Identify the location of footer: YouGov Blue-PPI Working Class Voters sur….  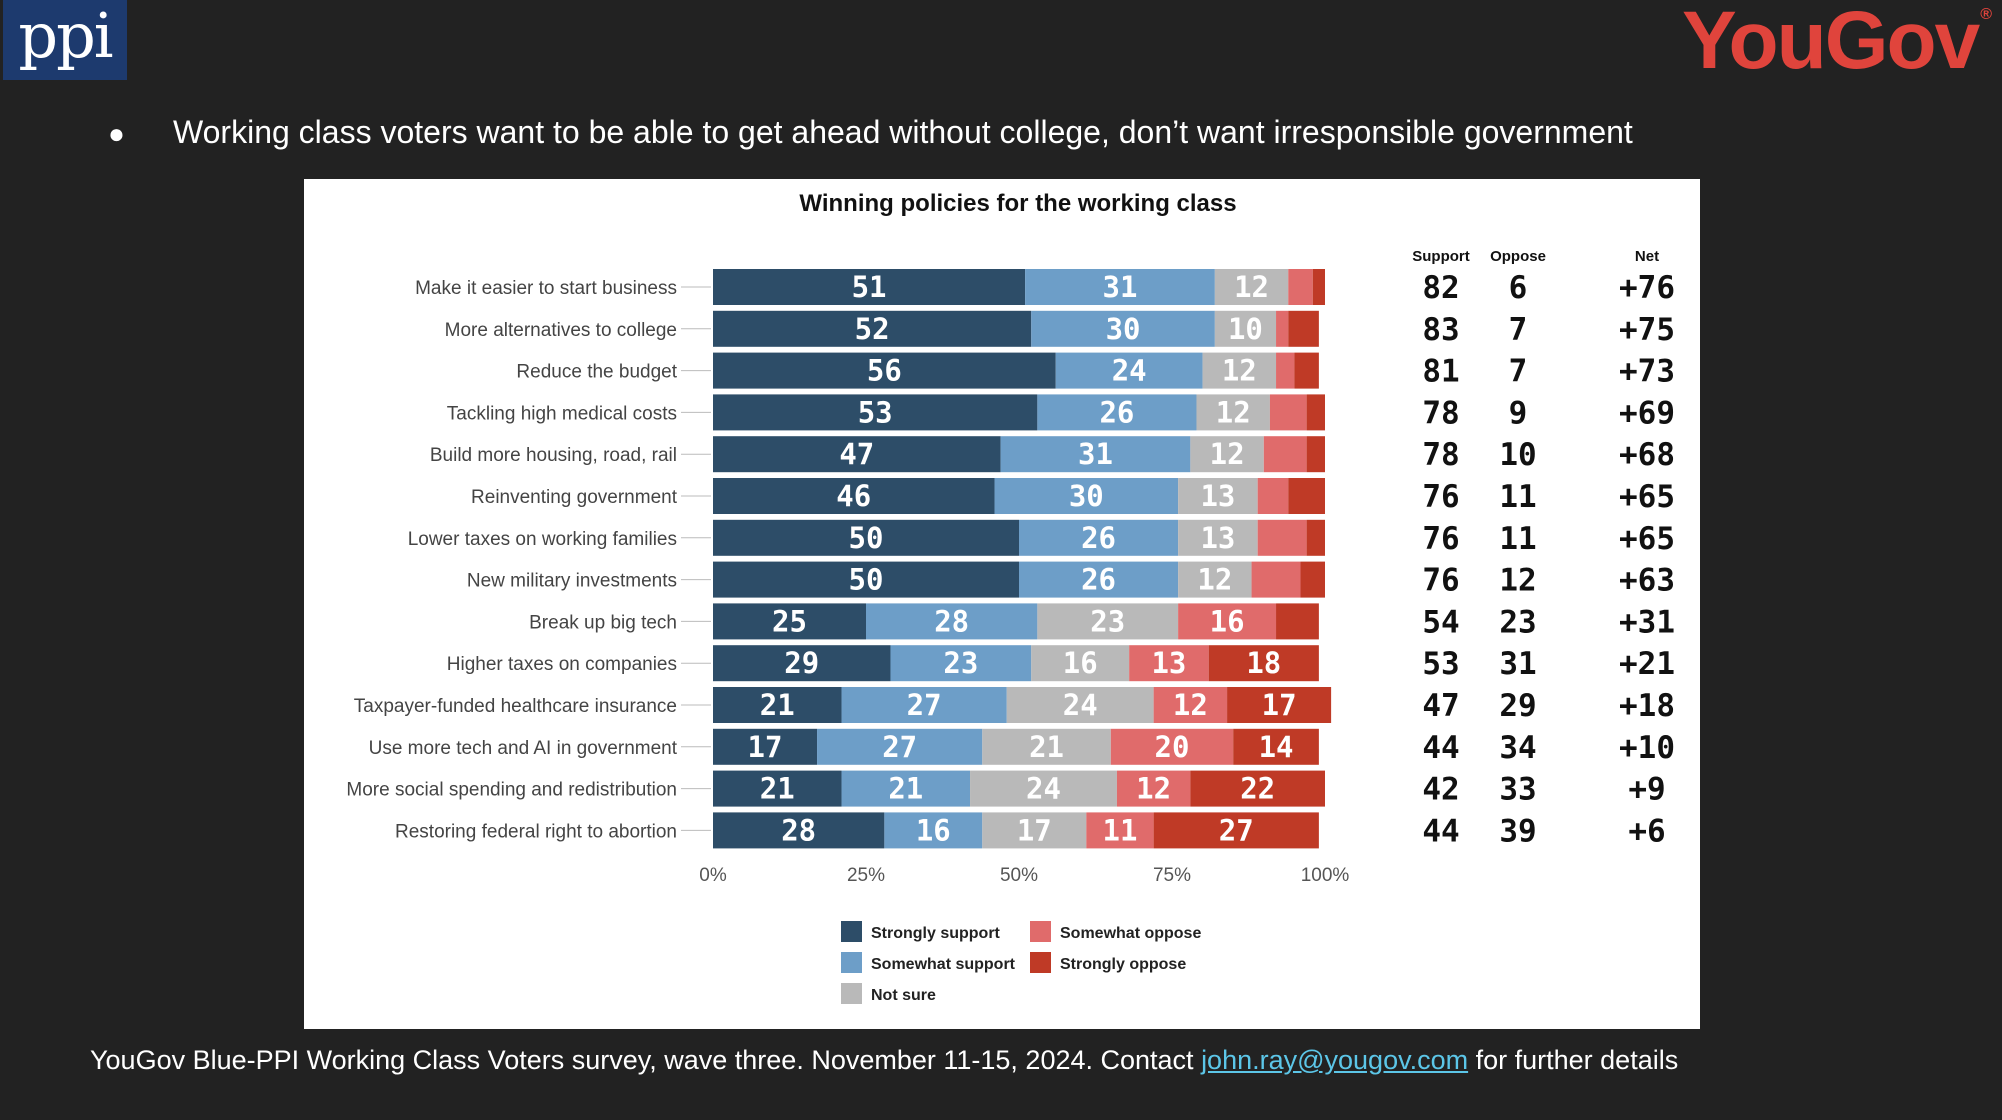
(884, 1060).